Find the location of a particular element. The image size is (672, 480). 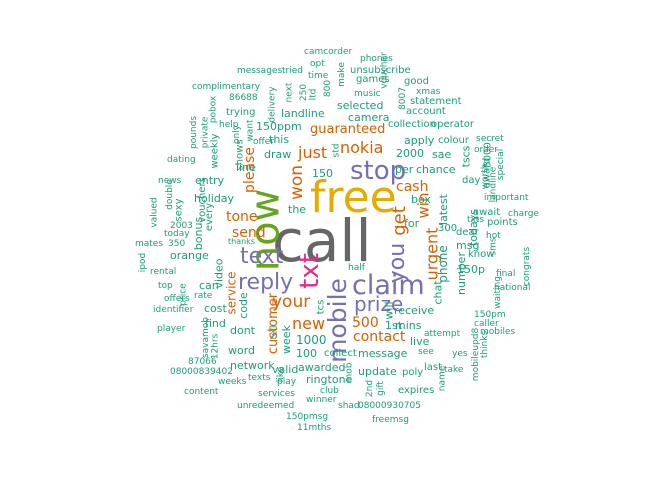

word-take: take is located at coordinates (454, 370).